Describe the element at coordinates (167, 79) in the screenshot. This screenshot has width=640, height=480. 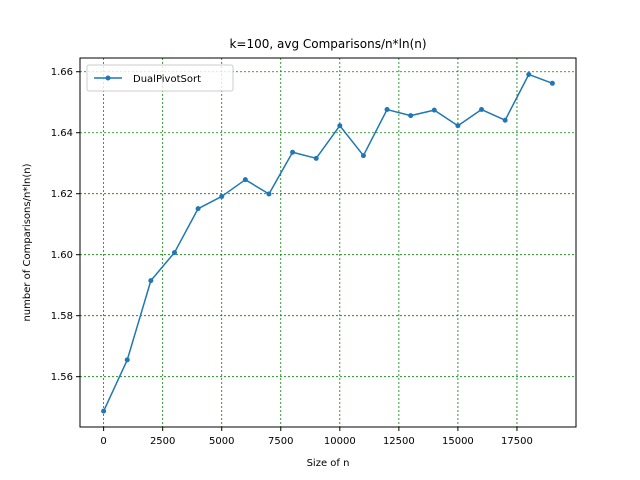
I see `legend-label: DualPivotSort` at that location.